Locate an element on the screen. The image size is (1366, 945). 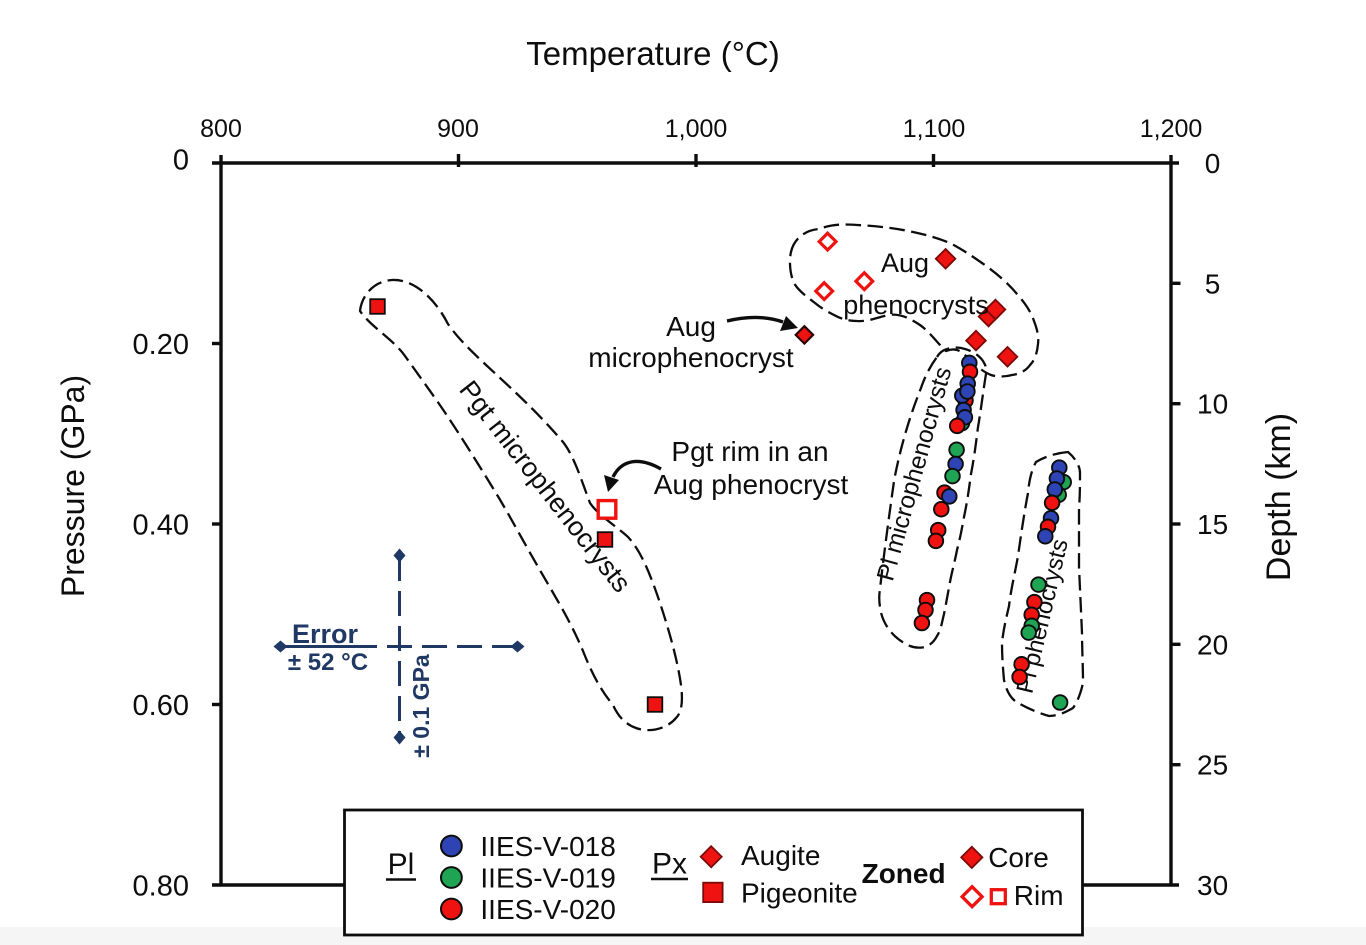
svg-text: 900 is located at coordinates (458, 129).